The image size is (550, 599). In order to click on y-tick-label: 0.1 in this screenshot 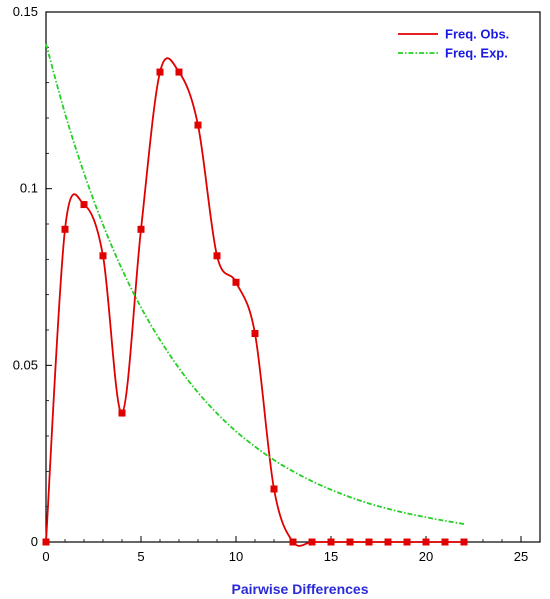, I will do `click(29, 188)`.